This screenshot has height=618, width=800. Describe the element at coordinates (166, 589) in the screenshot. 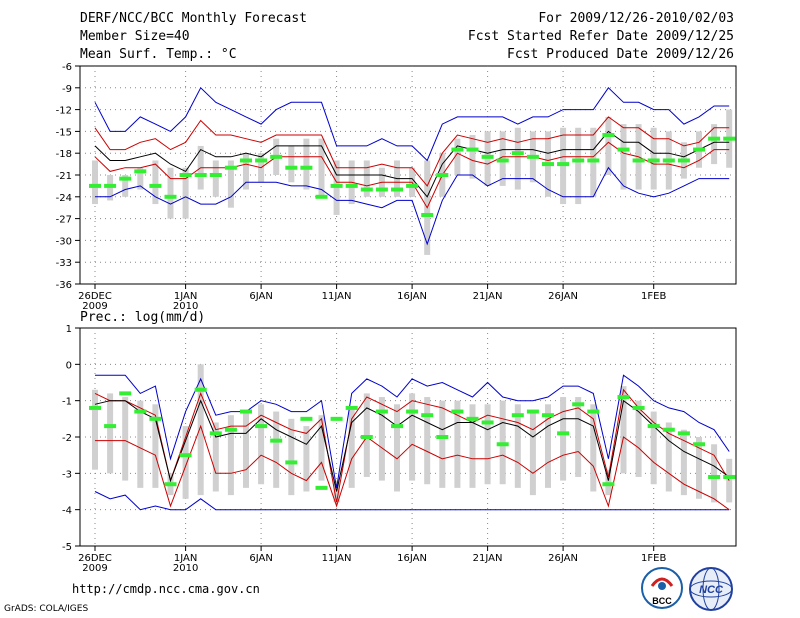

I see `source-url: http://cmdp.ncc.cma.gov.cn` at that location.